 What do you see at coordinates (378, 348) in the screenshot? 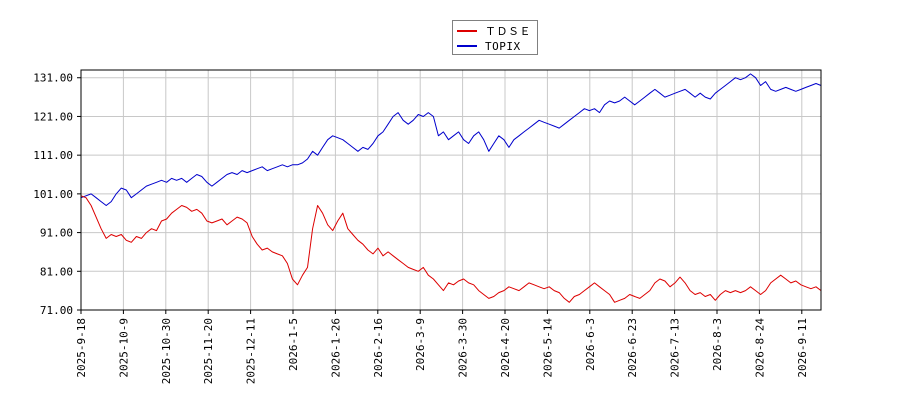
I see `x-tick-label: 2026-2-16` at bounding box center [378, 348].